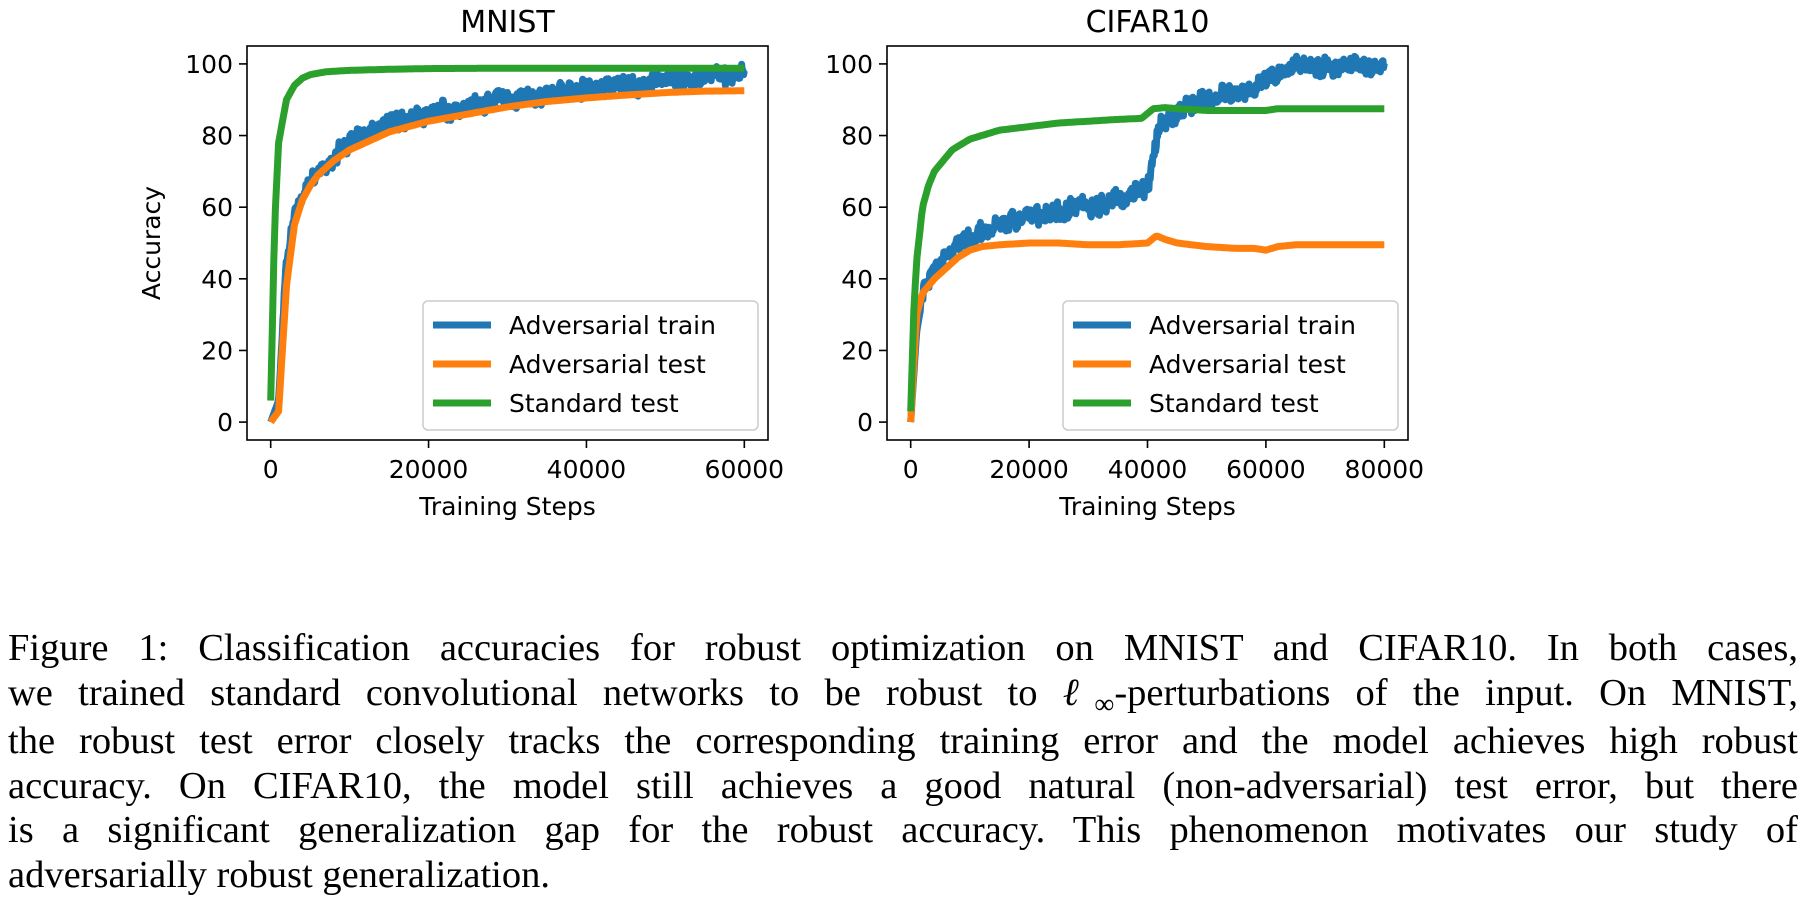  Describe the element at coordinates (151, 243) in the screenshot. I see `y-axis-label: Accuracy` at that location.